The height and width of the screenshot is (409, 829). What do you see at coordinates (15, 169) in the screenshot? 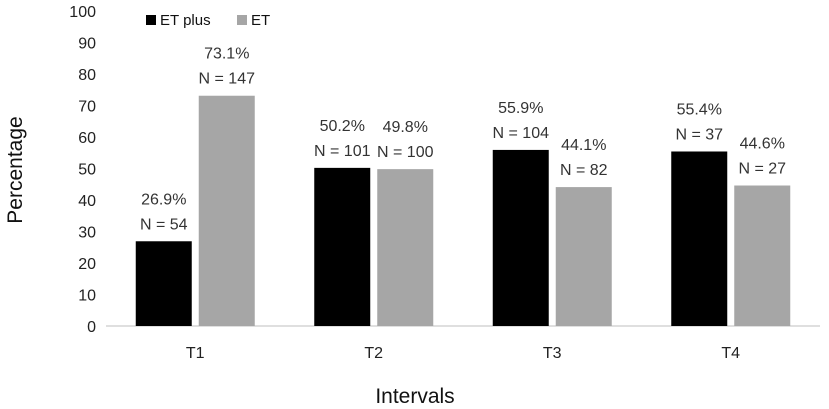
I see `y-axis-title: Percentage` at bounding box center [15, 169].